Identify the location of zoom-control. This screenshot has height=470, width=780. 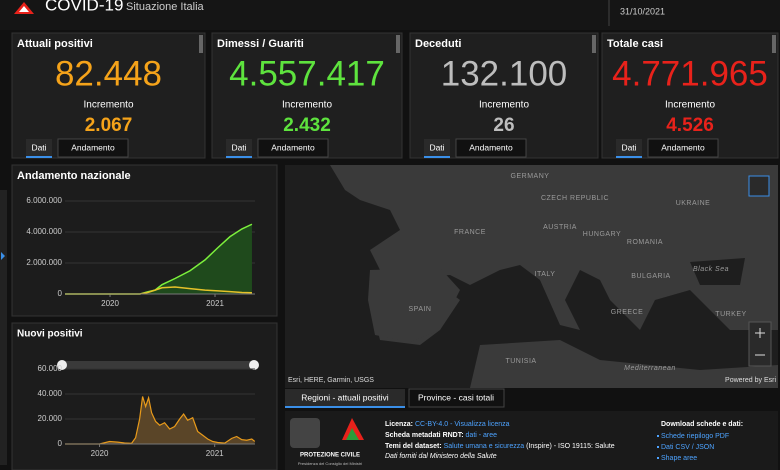
(760, 344).